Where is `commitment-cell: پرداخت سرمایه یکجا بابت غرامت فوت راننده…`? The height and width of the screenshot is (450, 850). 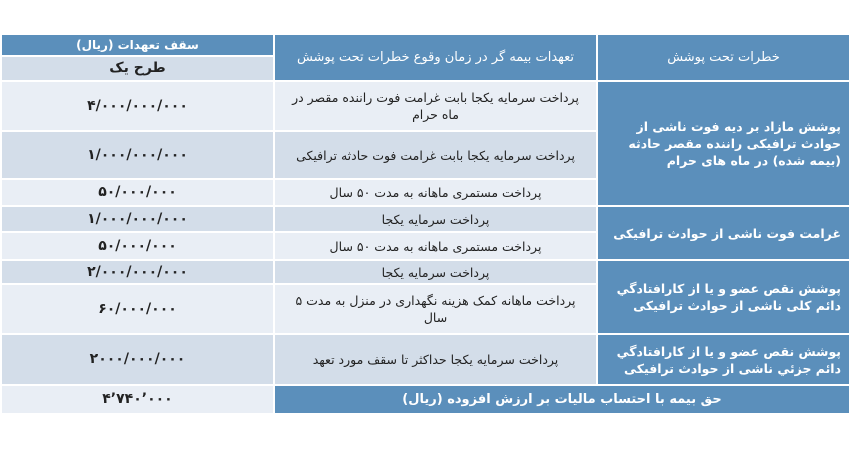
commitment-cell: پرداخت سرمایه یکجا بابت غرامت فوت راننده… is located at coordinates (435, 106).